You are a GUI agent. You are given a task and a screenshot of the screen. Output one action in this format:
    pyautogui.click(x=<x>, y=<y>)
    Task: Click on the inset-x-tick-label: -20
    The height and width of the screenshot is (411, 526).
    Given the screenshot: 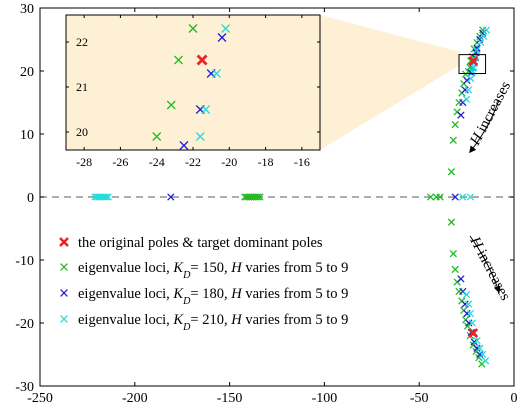 What is the action you would take?
    pyautogui.click(x=229, y=162)
    